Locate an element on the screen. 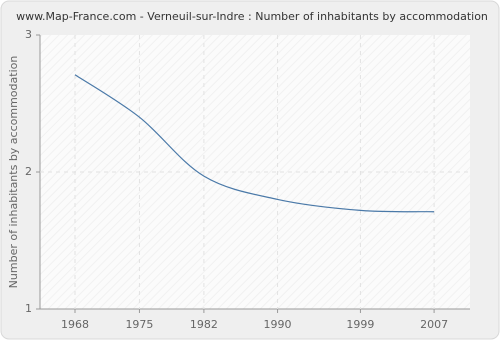 This screenshot has height=340, width=500. y-axis-label: Number of inhabitants by accommodation is located at coordinates (13, 172).